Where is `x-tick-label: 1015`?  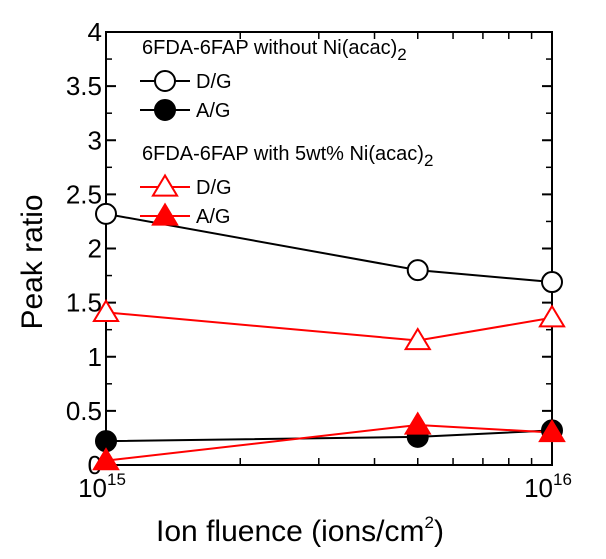
x-tick-label: 1015 is located at coordinates (102, 486).